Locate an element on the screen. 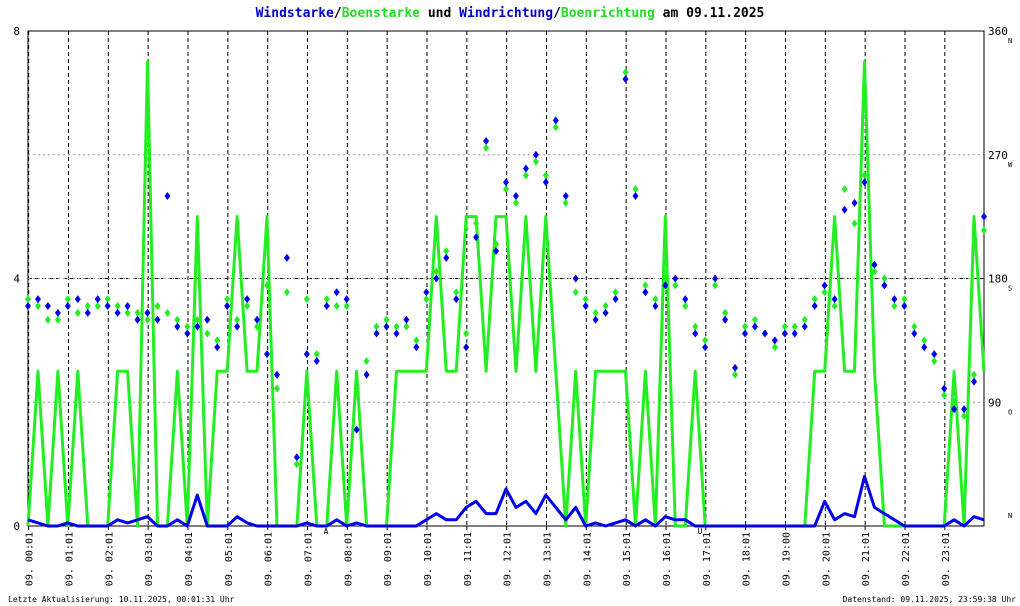  footer-right: Datenstand: 09.11.2025, 23:59:38 Uhr is located at coordinates (930, 599).